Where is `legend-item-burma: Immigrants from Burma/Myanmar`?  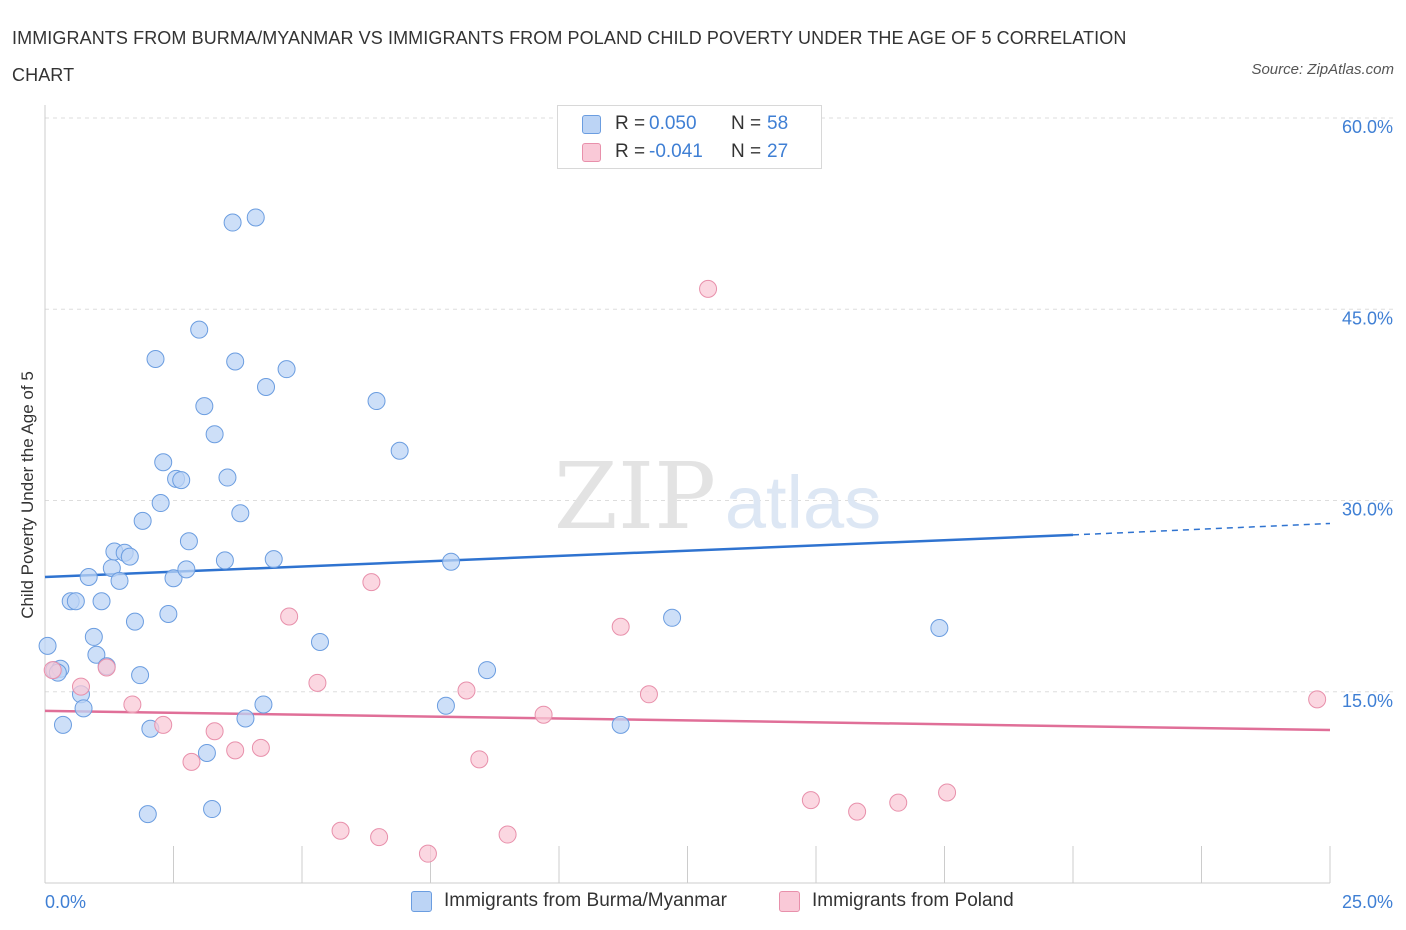 legend-item-burma: Immigrants from Burma/Myanmar is located at coordinates (569, 901).